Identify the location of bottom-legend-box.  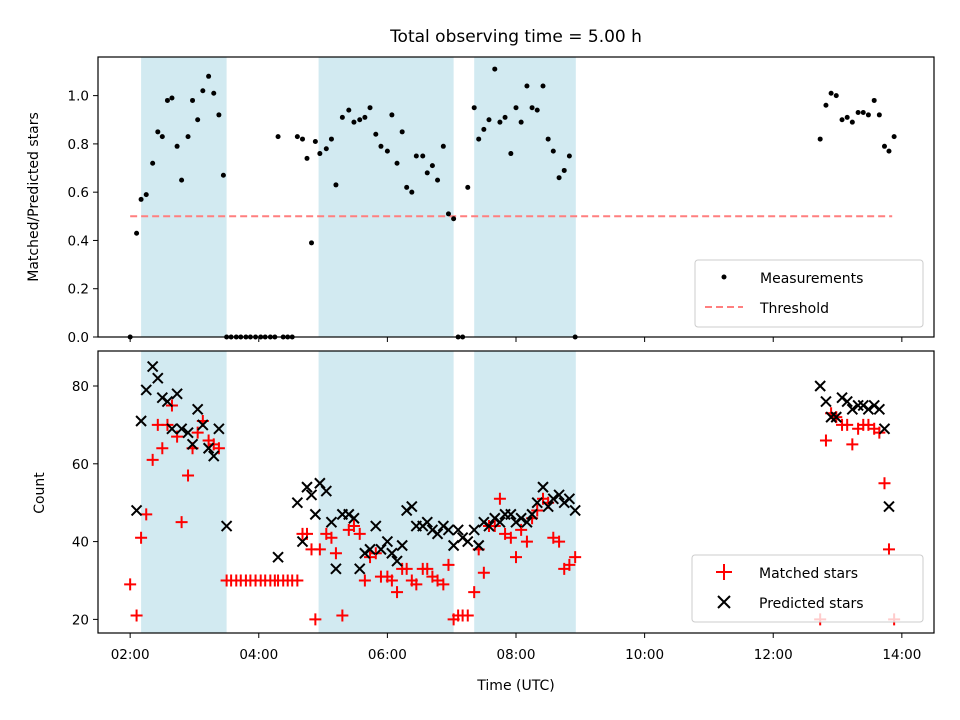
(807, 588).